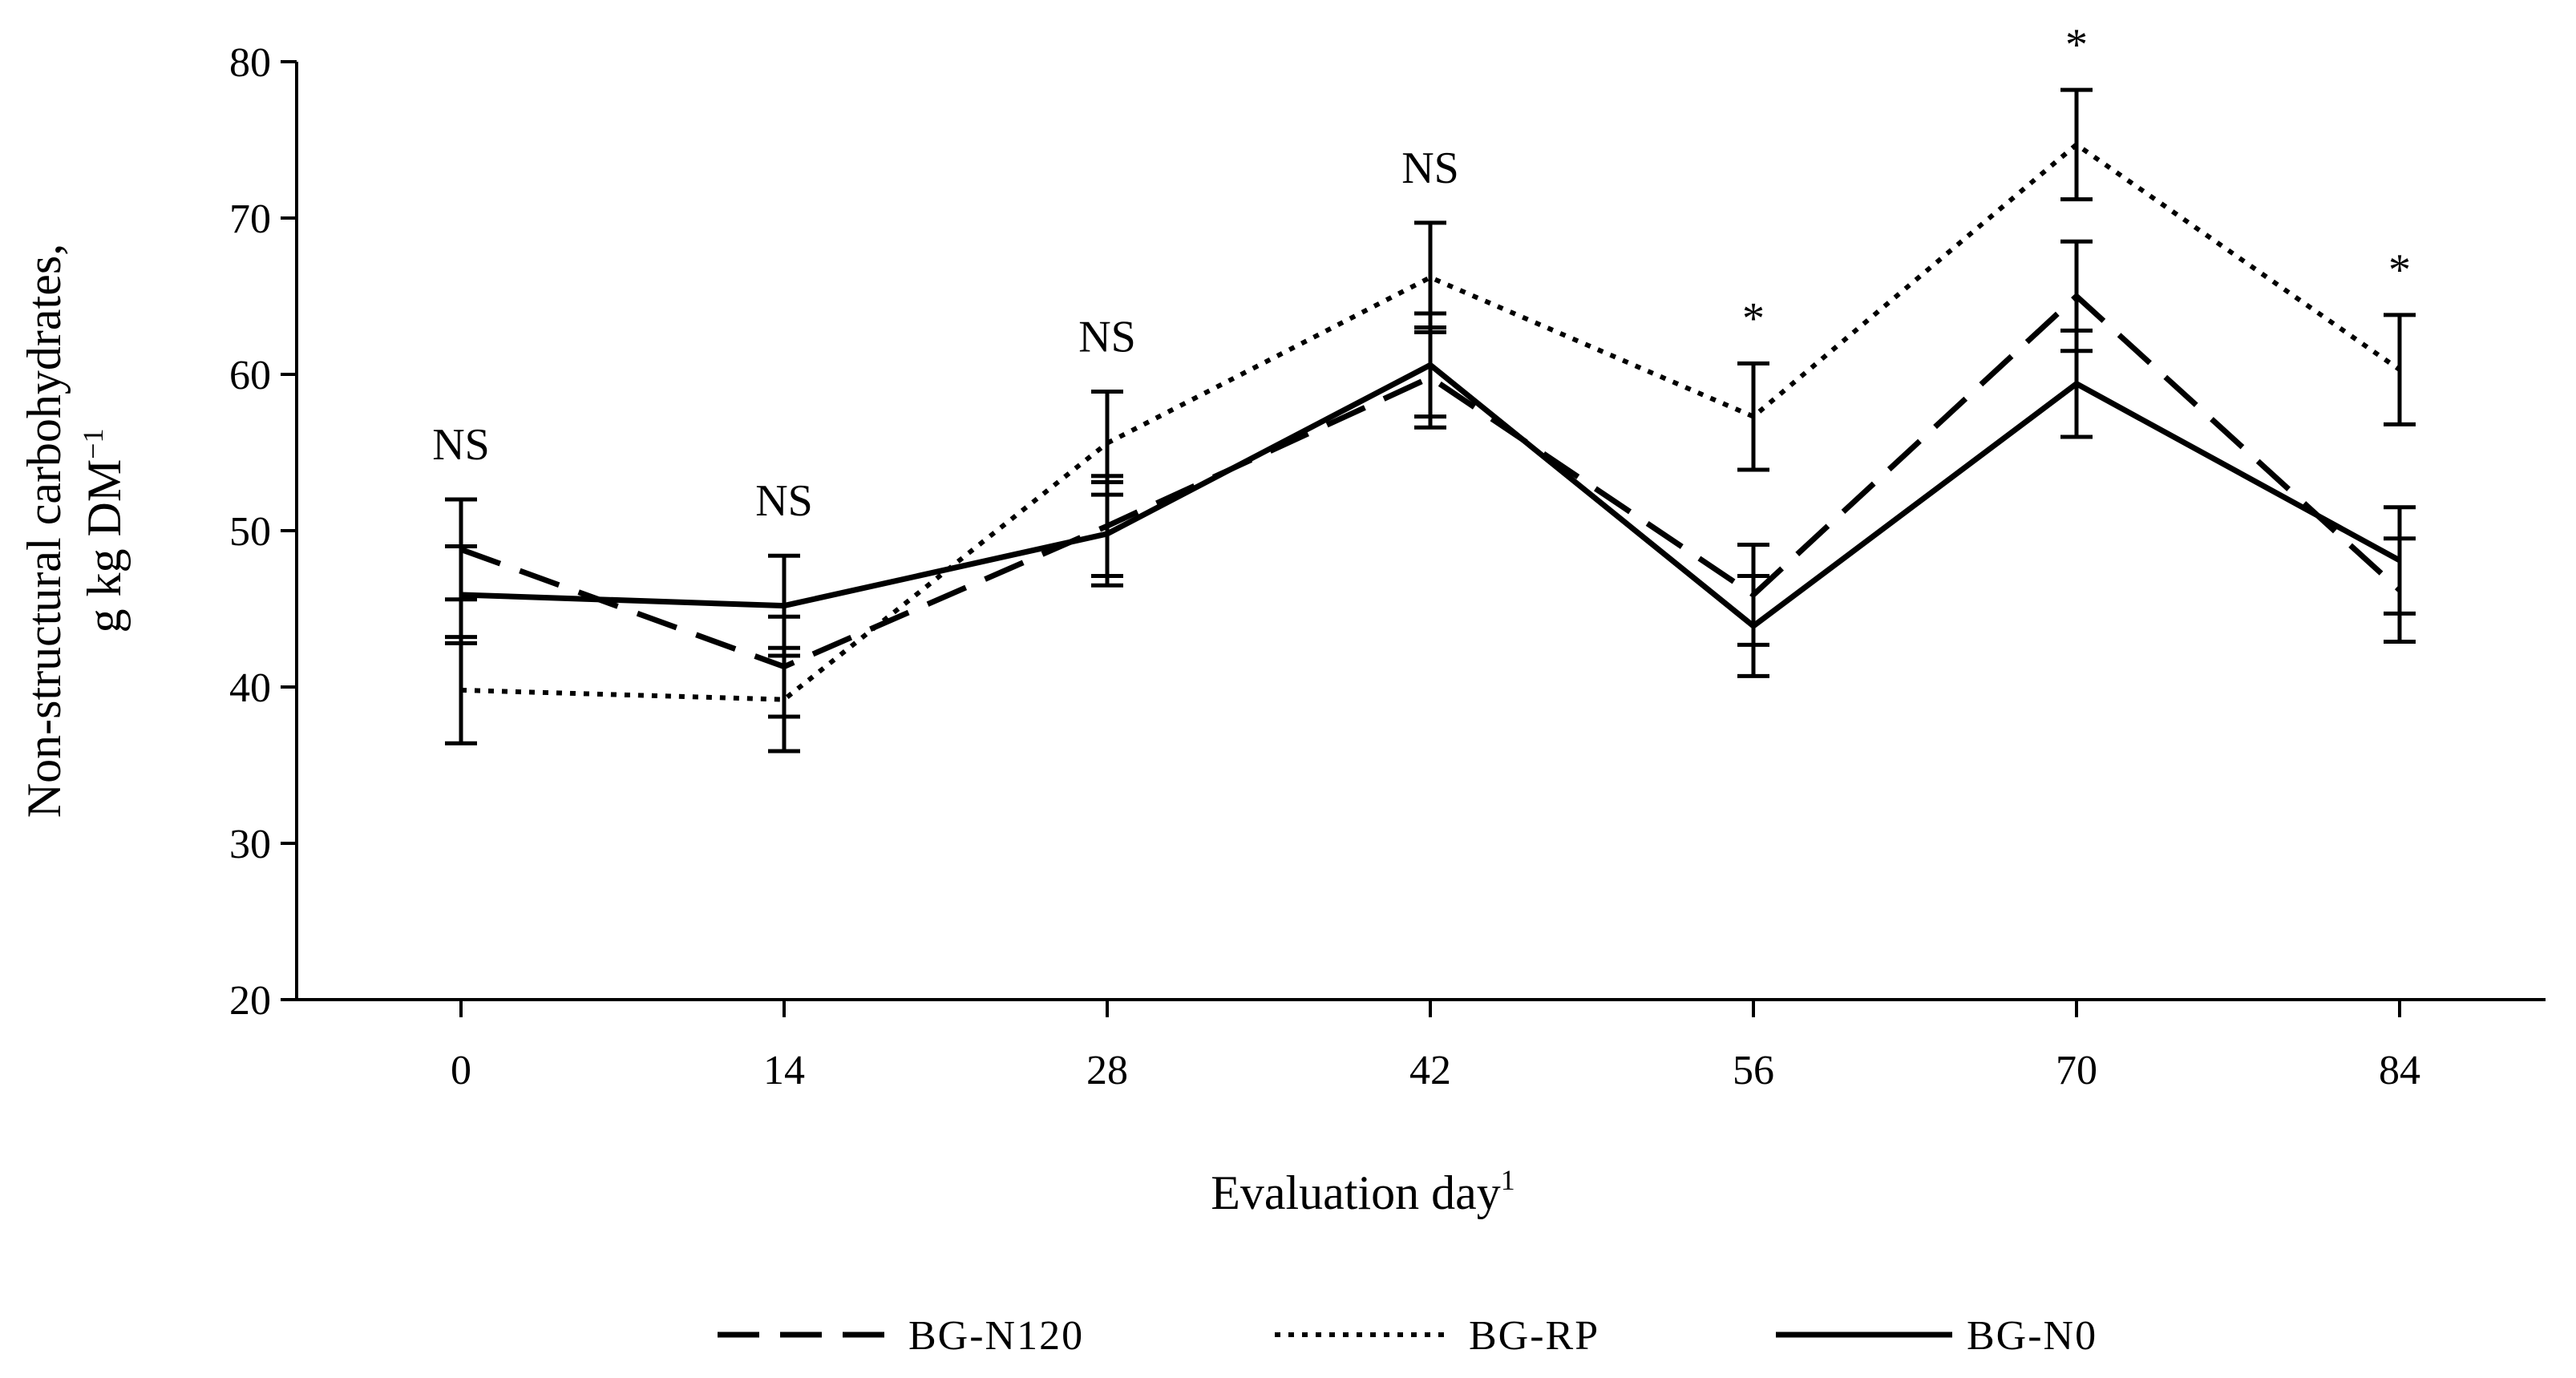 The width and height of the screenshot is (2576, 1378). I want to click on legend-label-BG-N0: BG-N0, so click(2032, 1336).